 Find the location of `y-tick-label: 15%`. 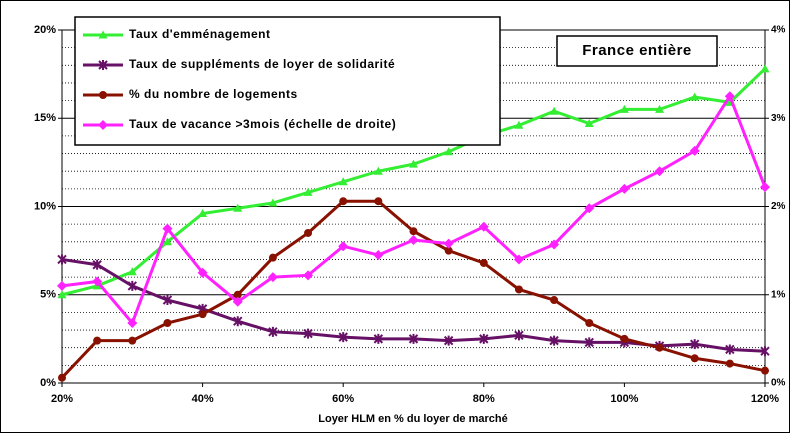

y-tick-label: 15% is located at coordinates (45, 118).